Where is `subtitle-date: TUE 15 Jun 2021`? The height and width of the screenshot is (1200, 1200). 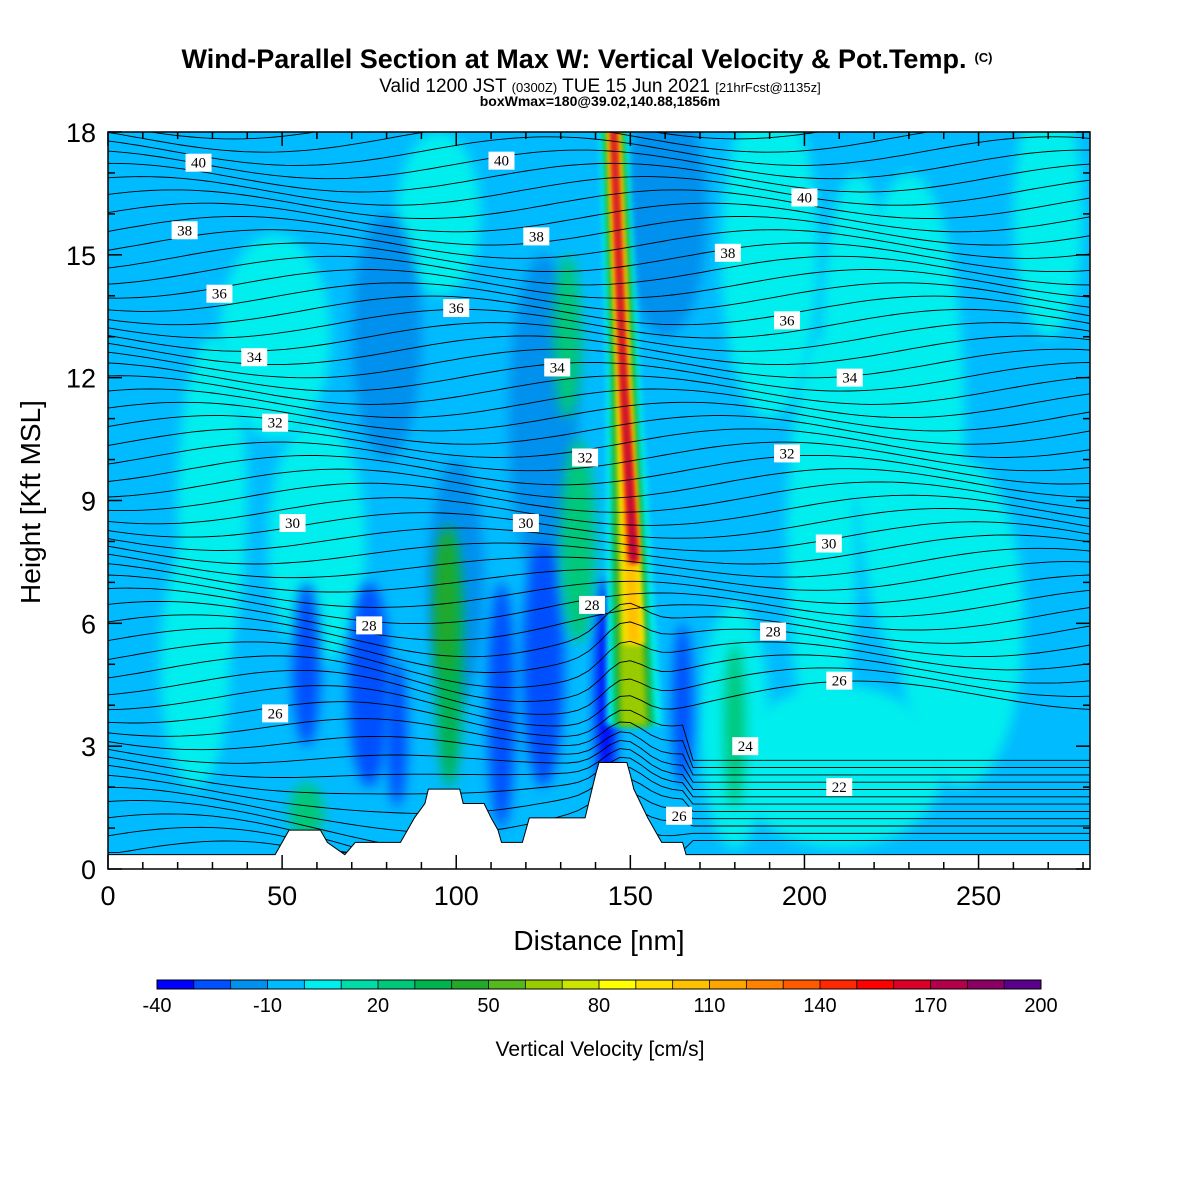
subtitle-date: TUE 15 Jun 2021 is located at coordinates (636, 86).